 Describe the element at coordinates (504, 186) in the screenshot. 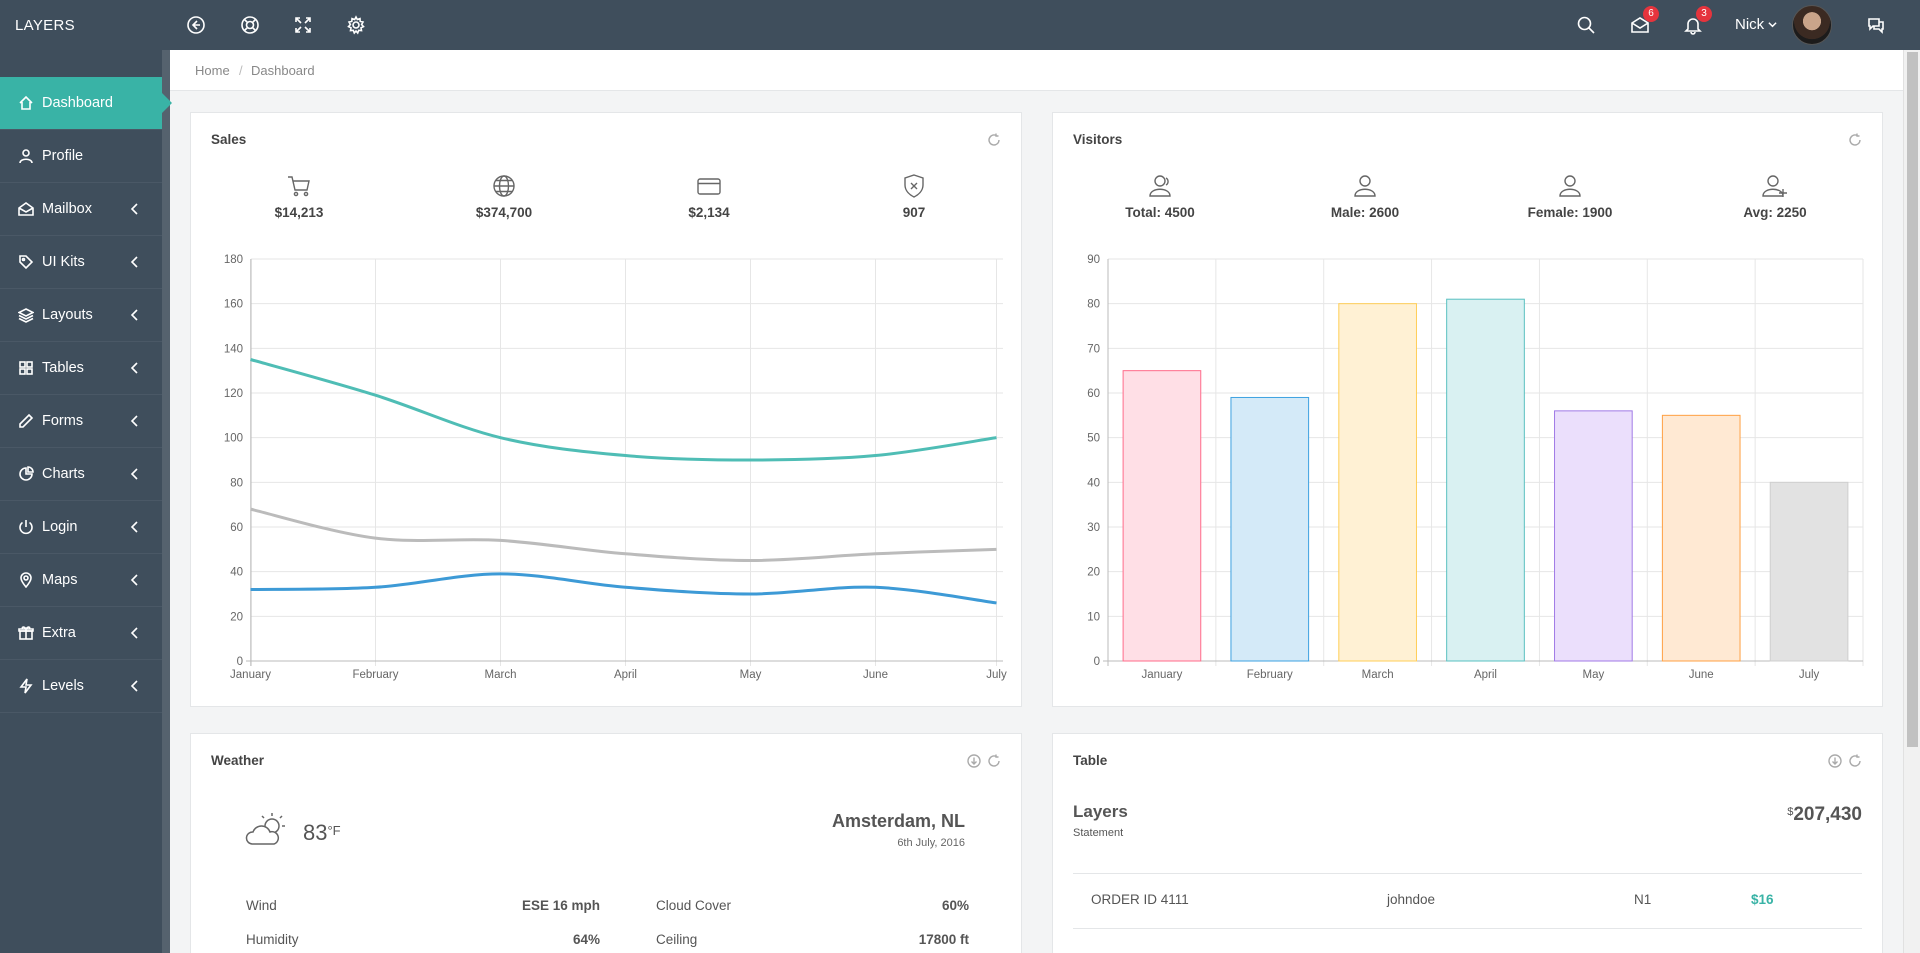

I see `globe-icon` at that location.